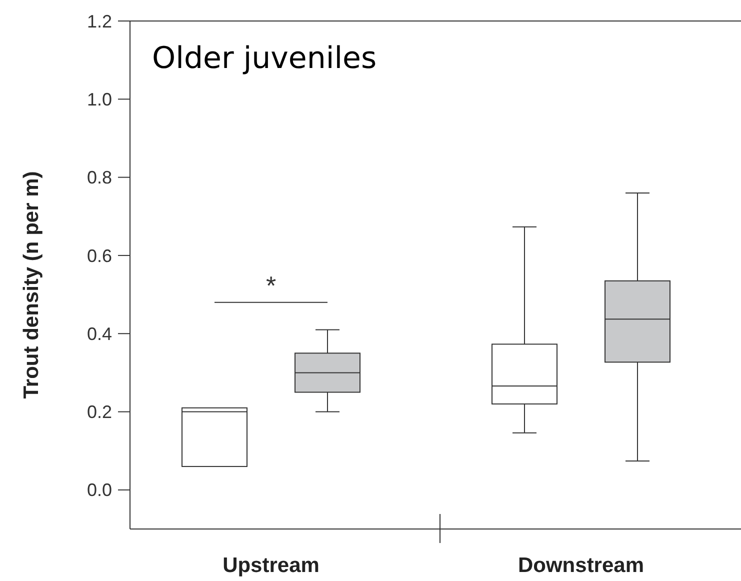 The image size is (741, 581). What do you see at coordinates (99, 99) in the screenshot?
I see `y-tick-label: 1.0` at bounding box center [99, 99].